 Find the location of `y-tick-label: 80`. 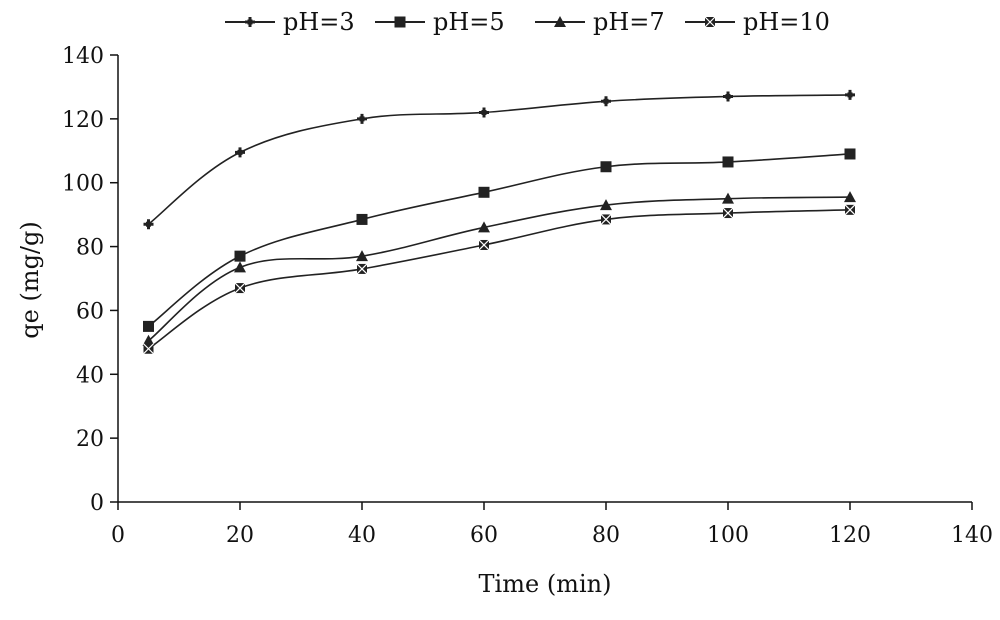

y-tick-label: 80 is located at coordinates (90, 248).